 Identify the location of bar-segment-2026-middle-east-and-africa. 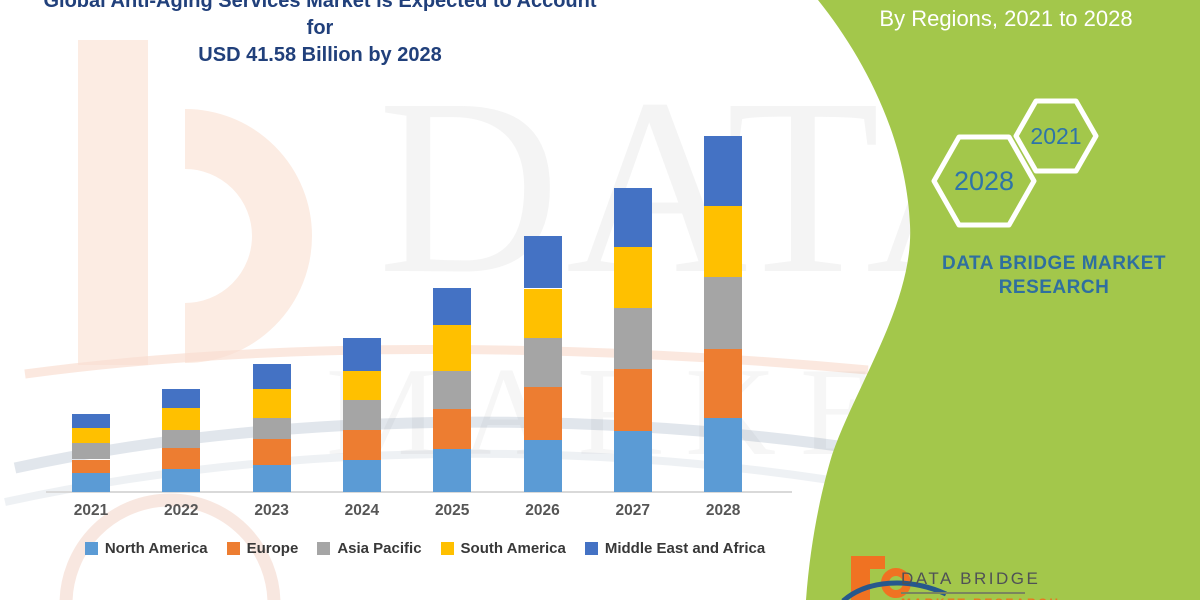
(542, 262).